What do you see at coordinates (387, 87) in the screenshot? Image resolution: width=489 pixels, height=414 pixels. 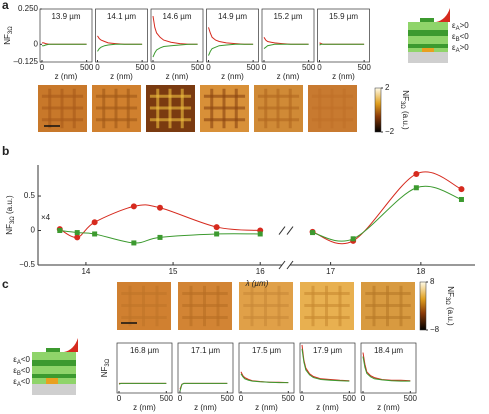 I see `colorbar-tick-label: 2` at bounding box center [387, 87].